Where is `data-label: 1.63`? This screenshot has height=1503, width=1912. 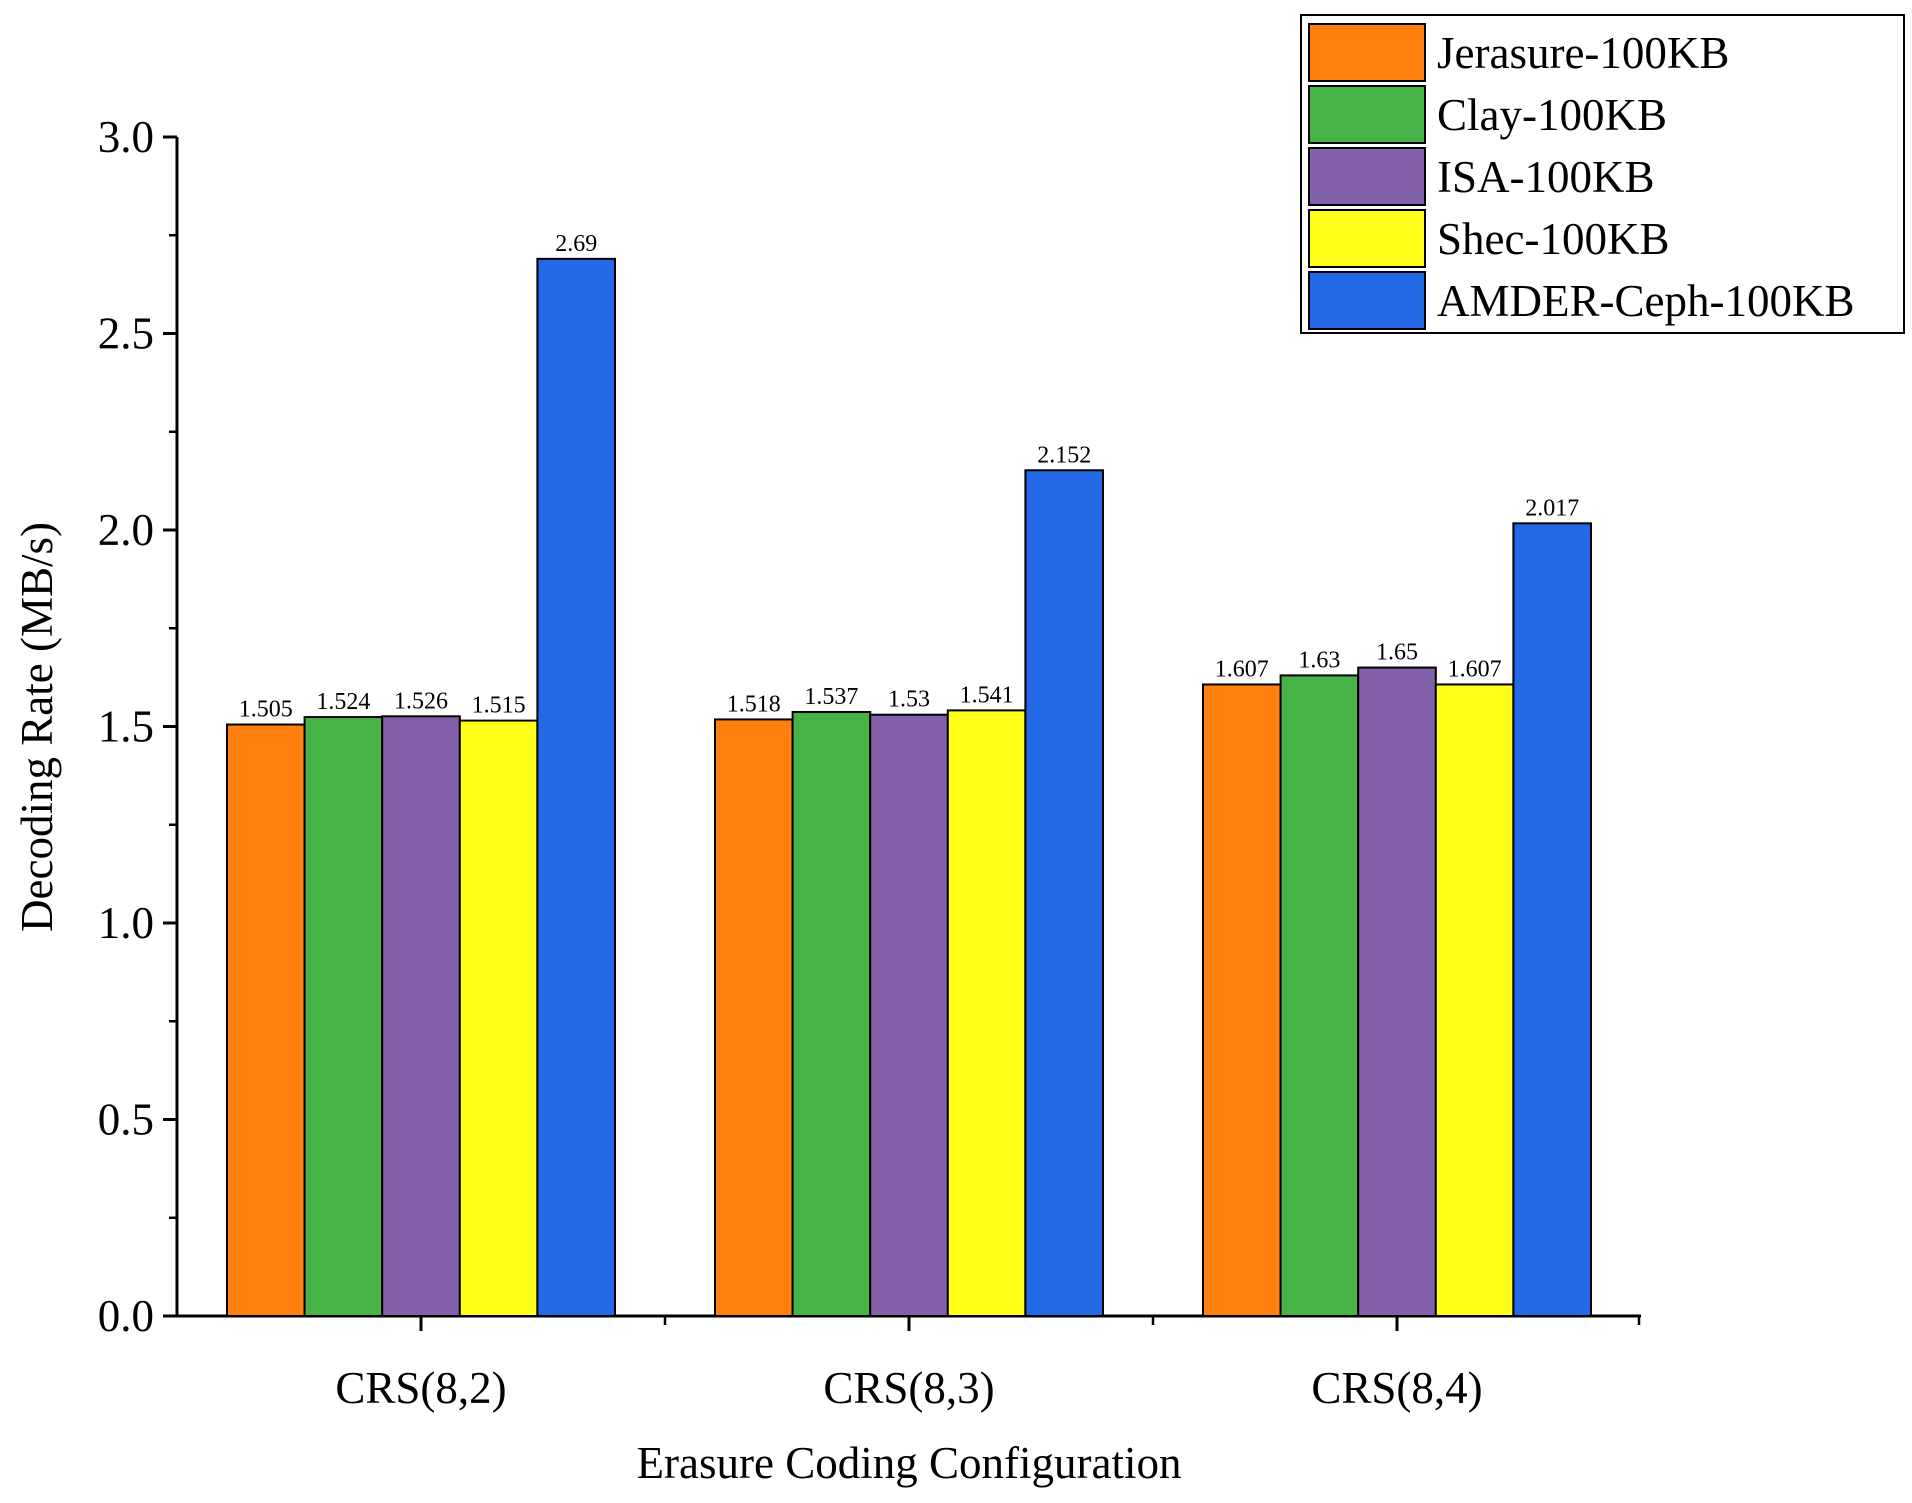
data-label: 1.63 is located at coordinates (1319, 660).